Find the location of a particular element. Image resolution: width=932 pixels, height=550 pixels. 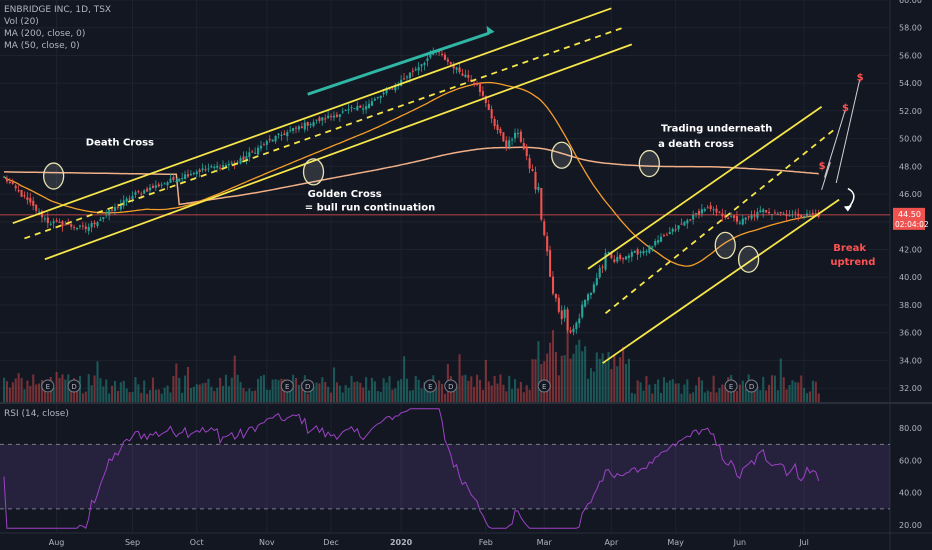

golden-cross-sublabel: = bull run continuation is located at coordinates (370, 208).